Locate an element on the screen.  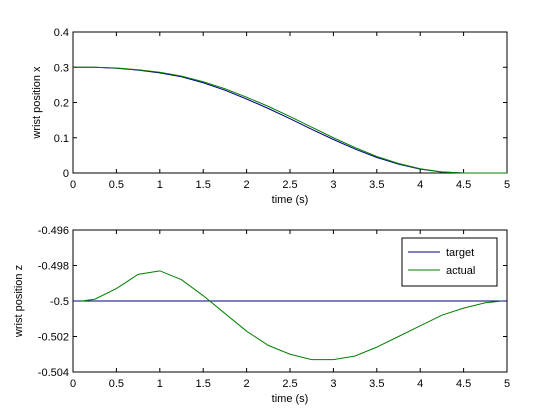
legend-box is located at coordinates (449, 262).